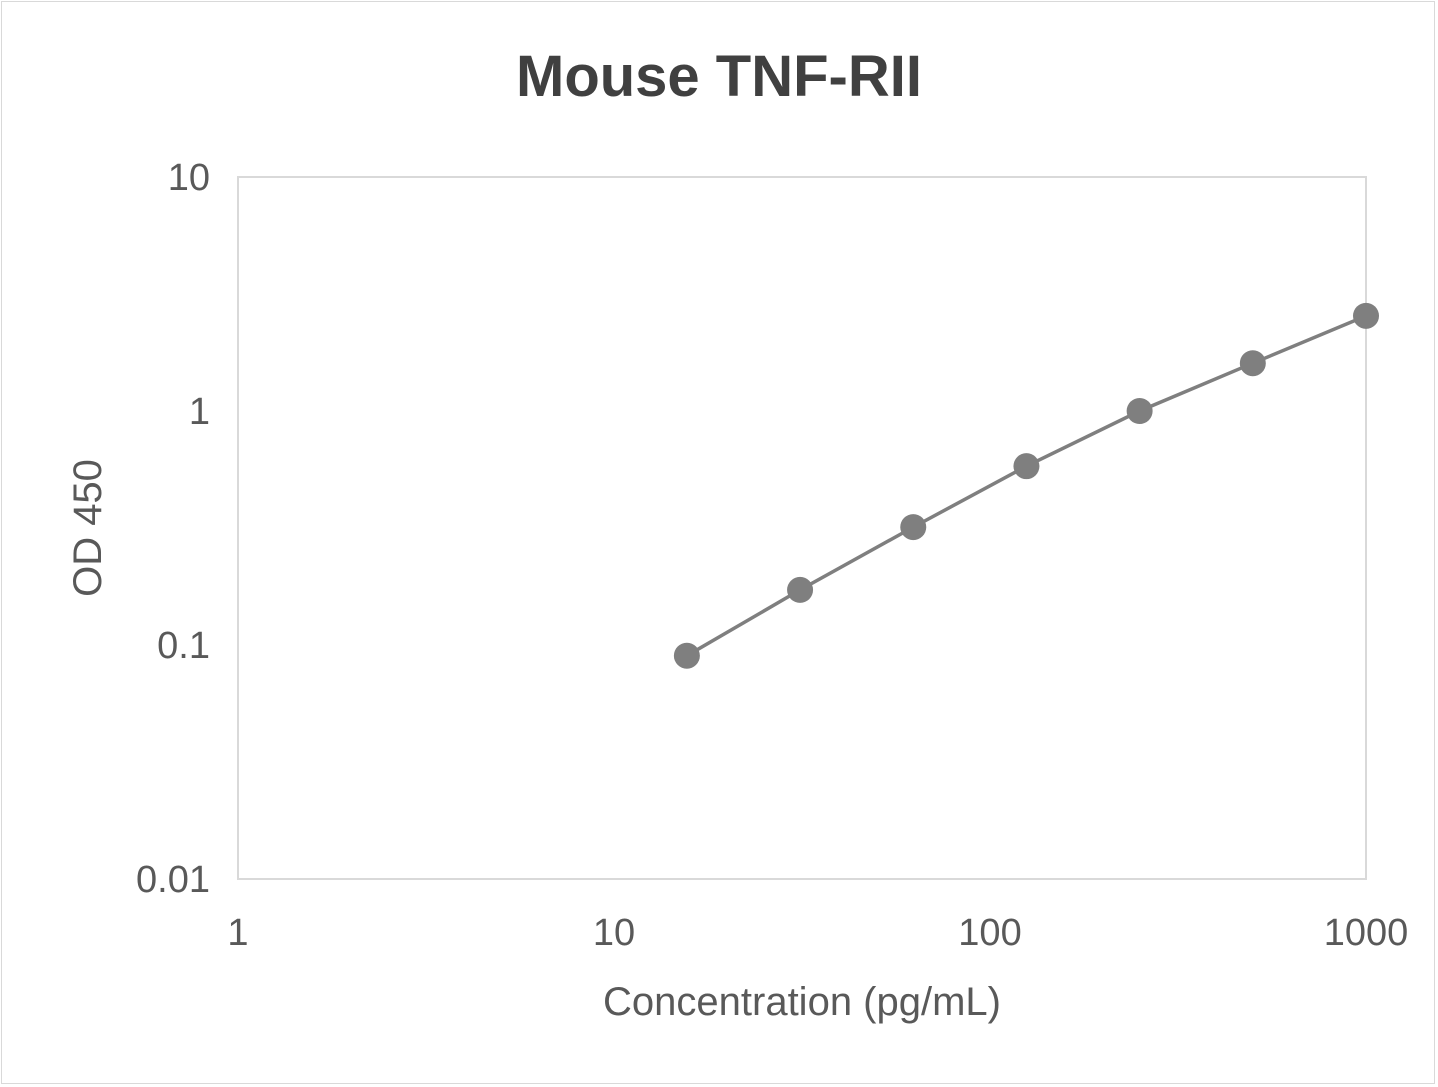 This screenshot has width=1438, height=1087. What do you see at coordinates (173, 880) in the screenshot?
I see `y-tick-label: 0.01` at bounding box center [173, 880].